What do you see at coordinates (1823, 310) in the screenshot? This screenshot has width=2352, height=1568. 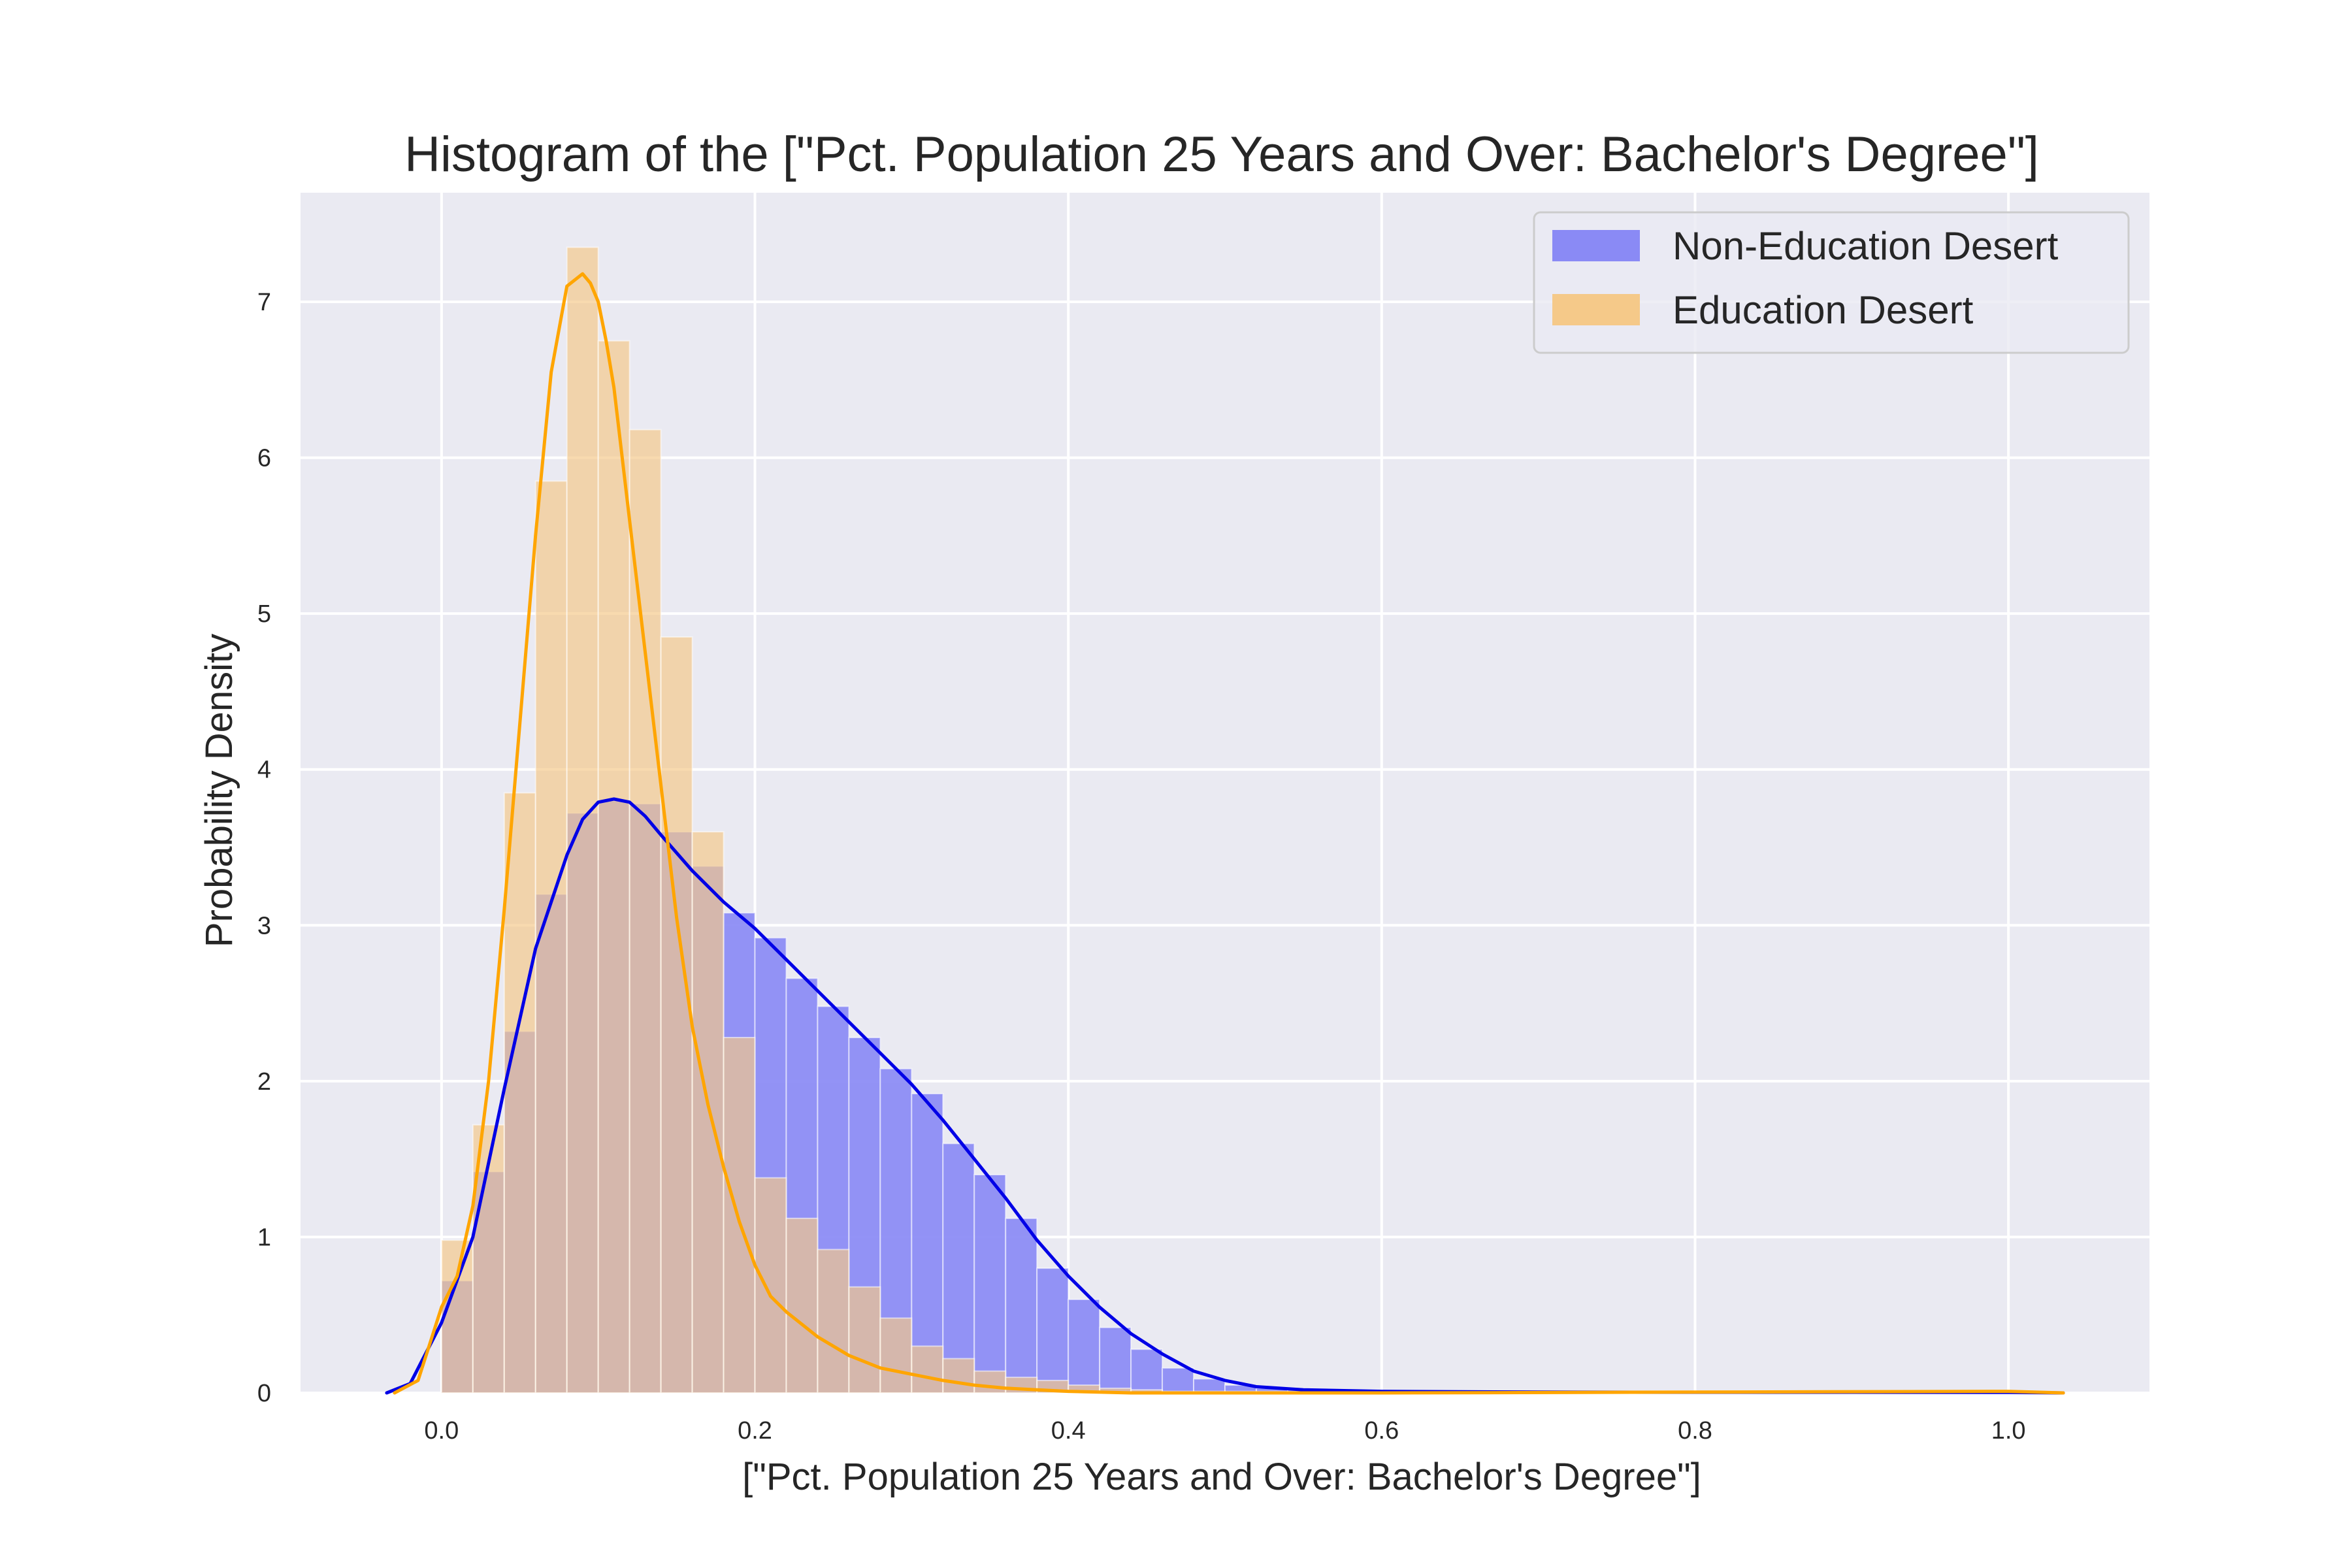 I see `legend-label-education-desert: Education Desert` at bounding box center [1823, 310].